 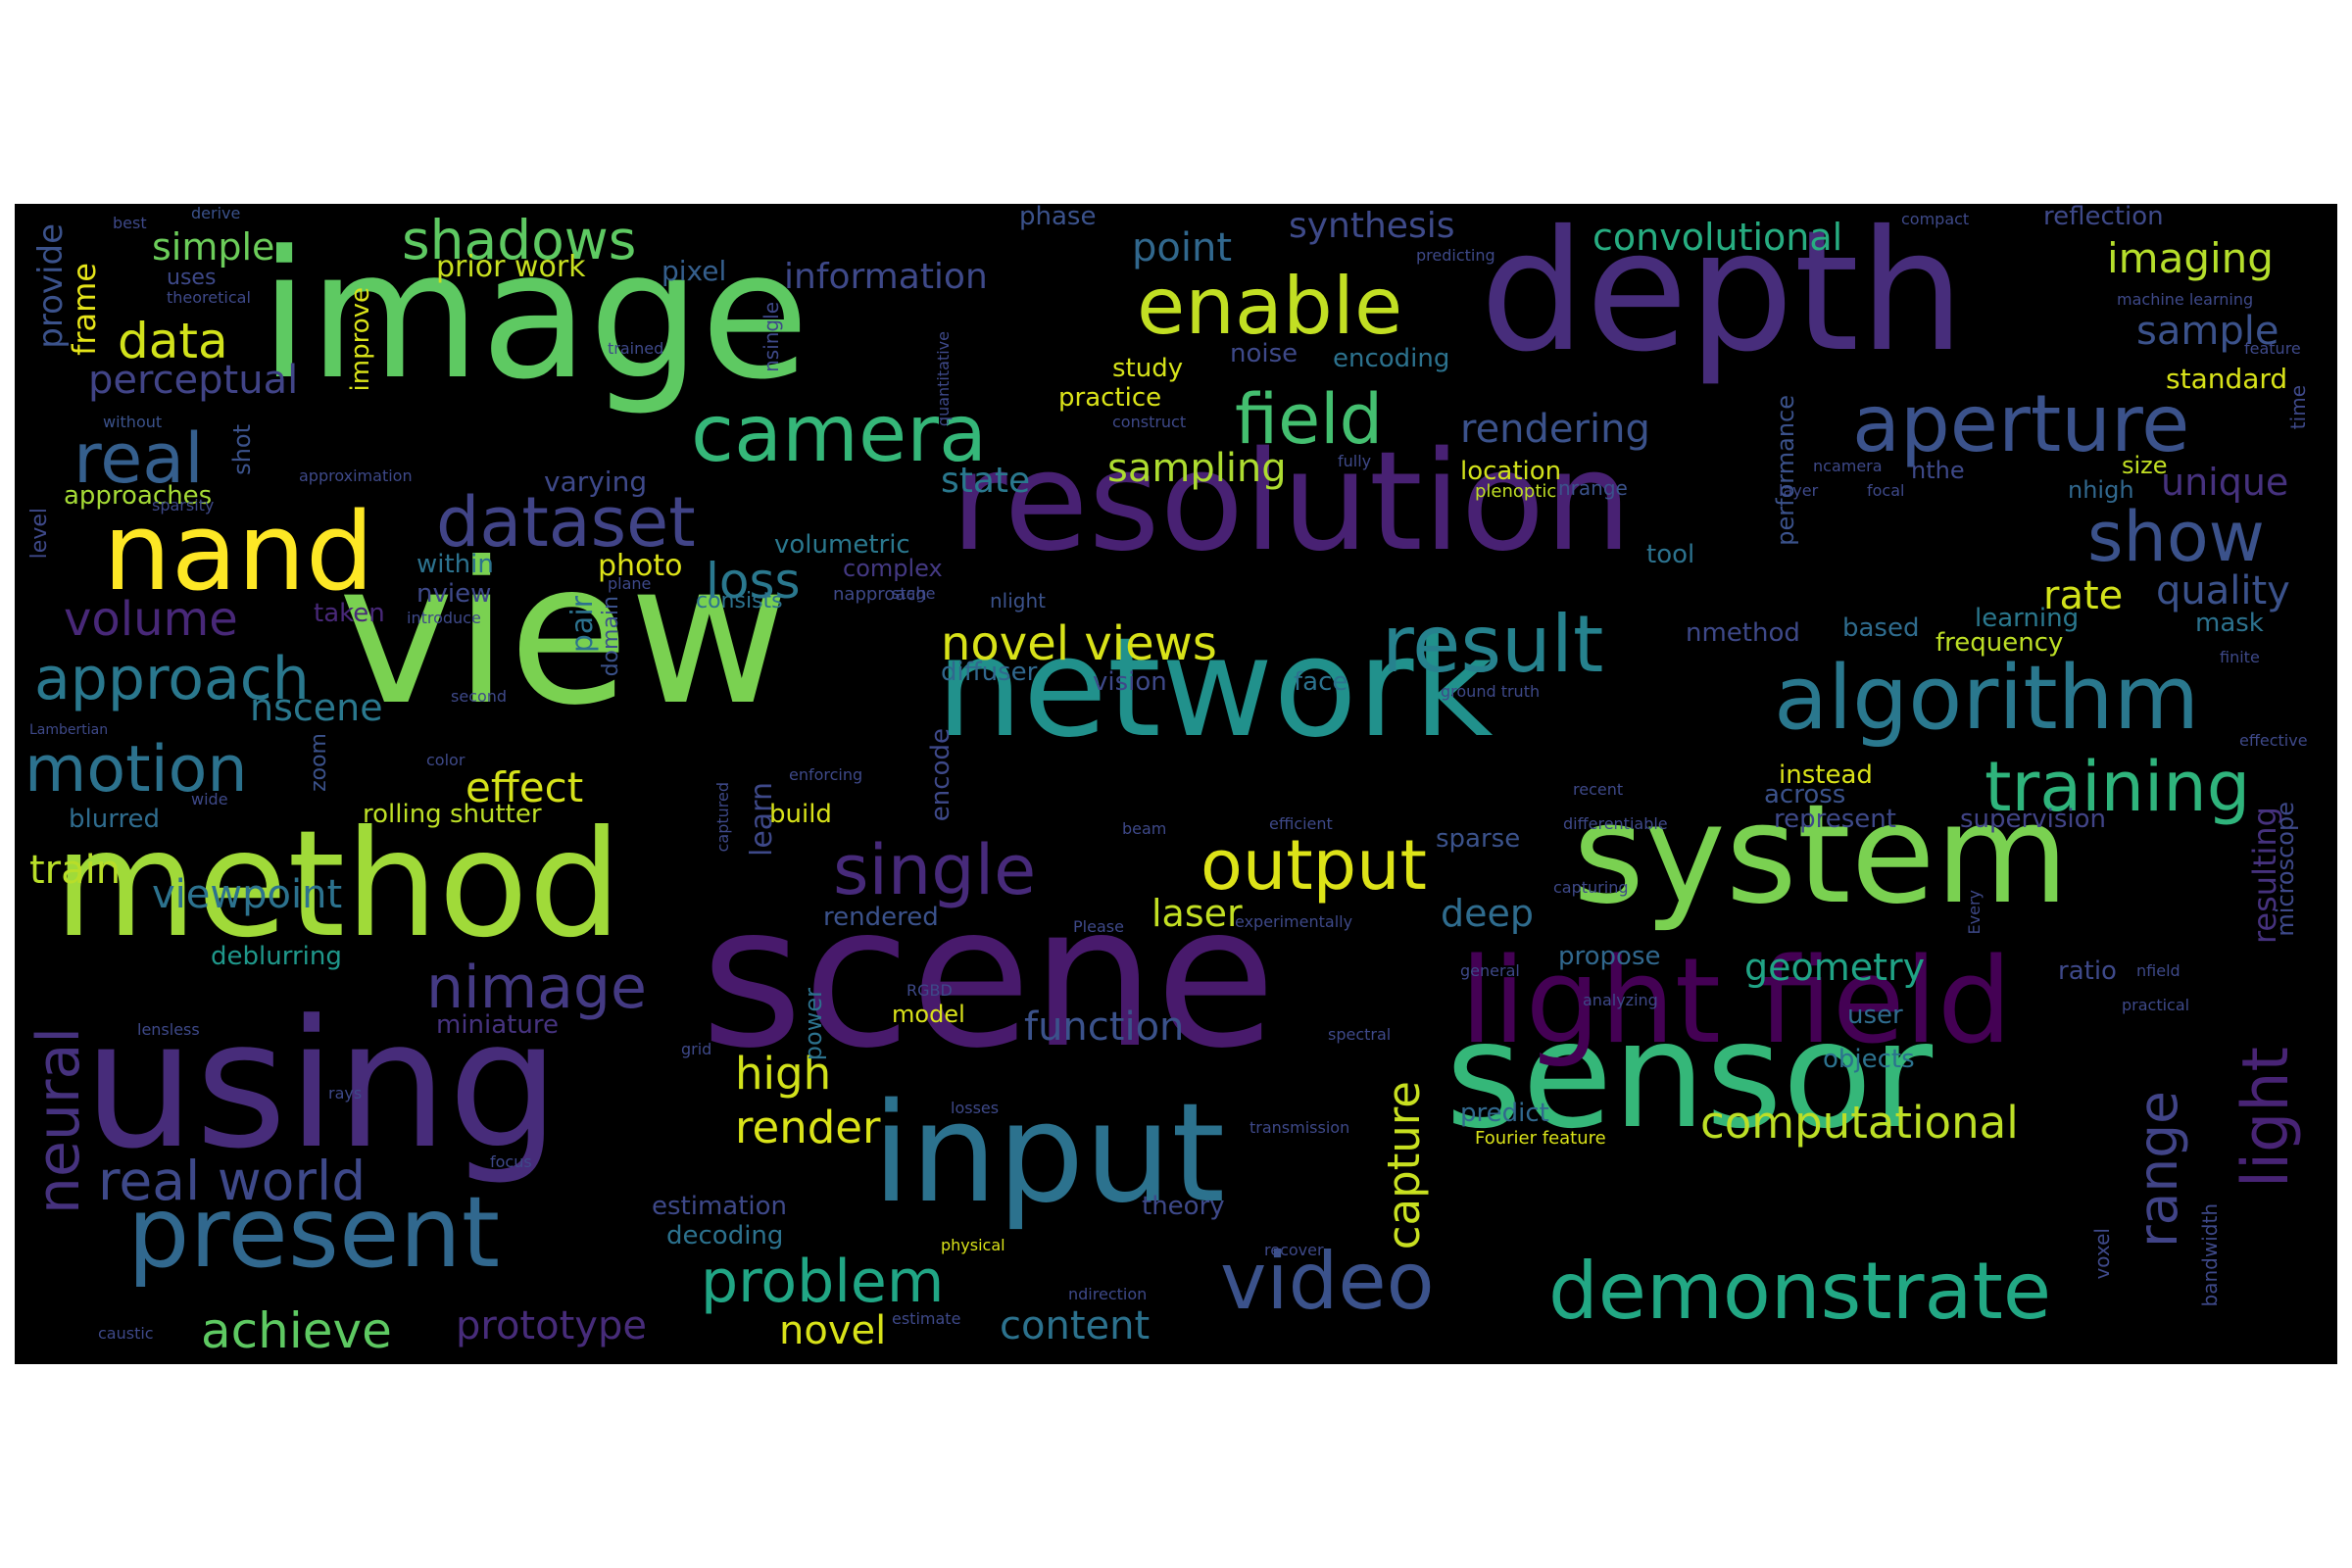 What do you see at coordinates (276, 956) in the screenshot?
I see `cloud-word: deblurring` at bounding box center [276, 956].